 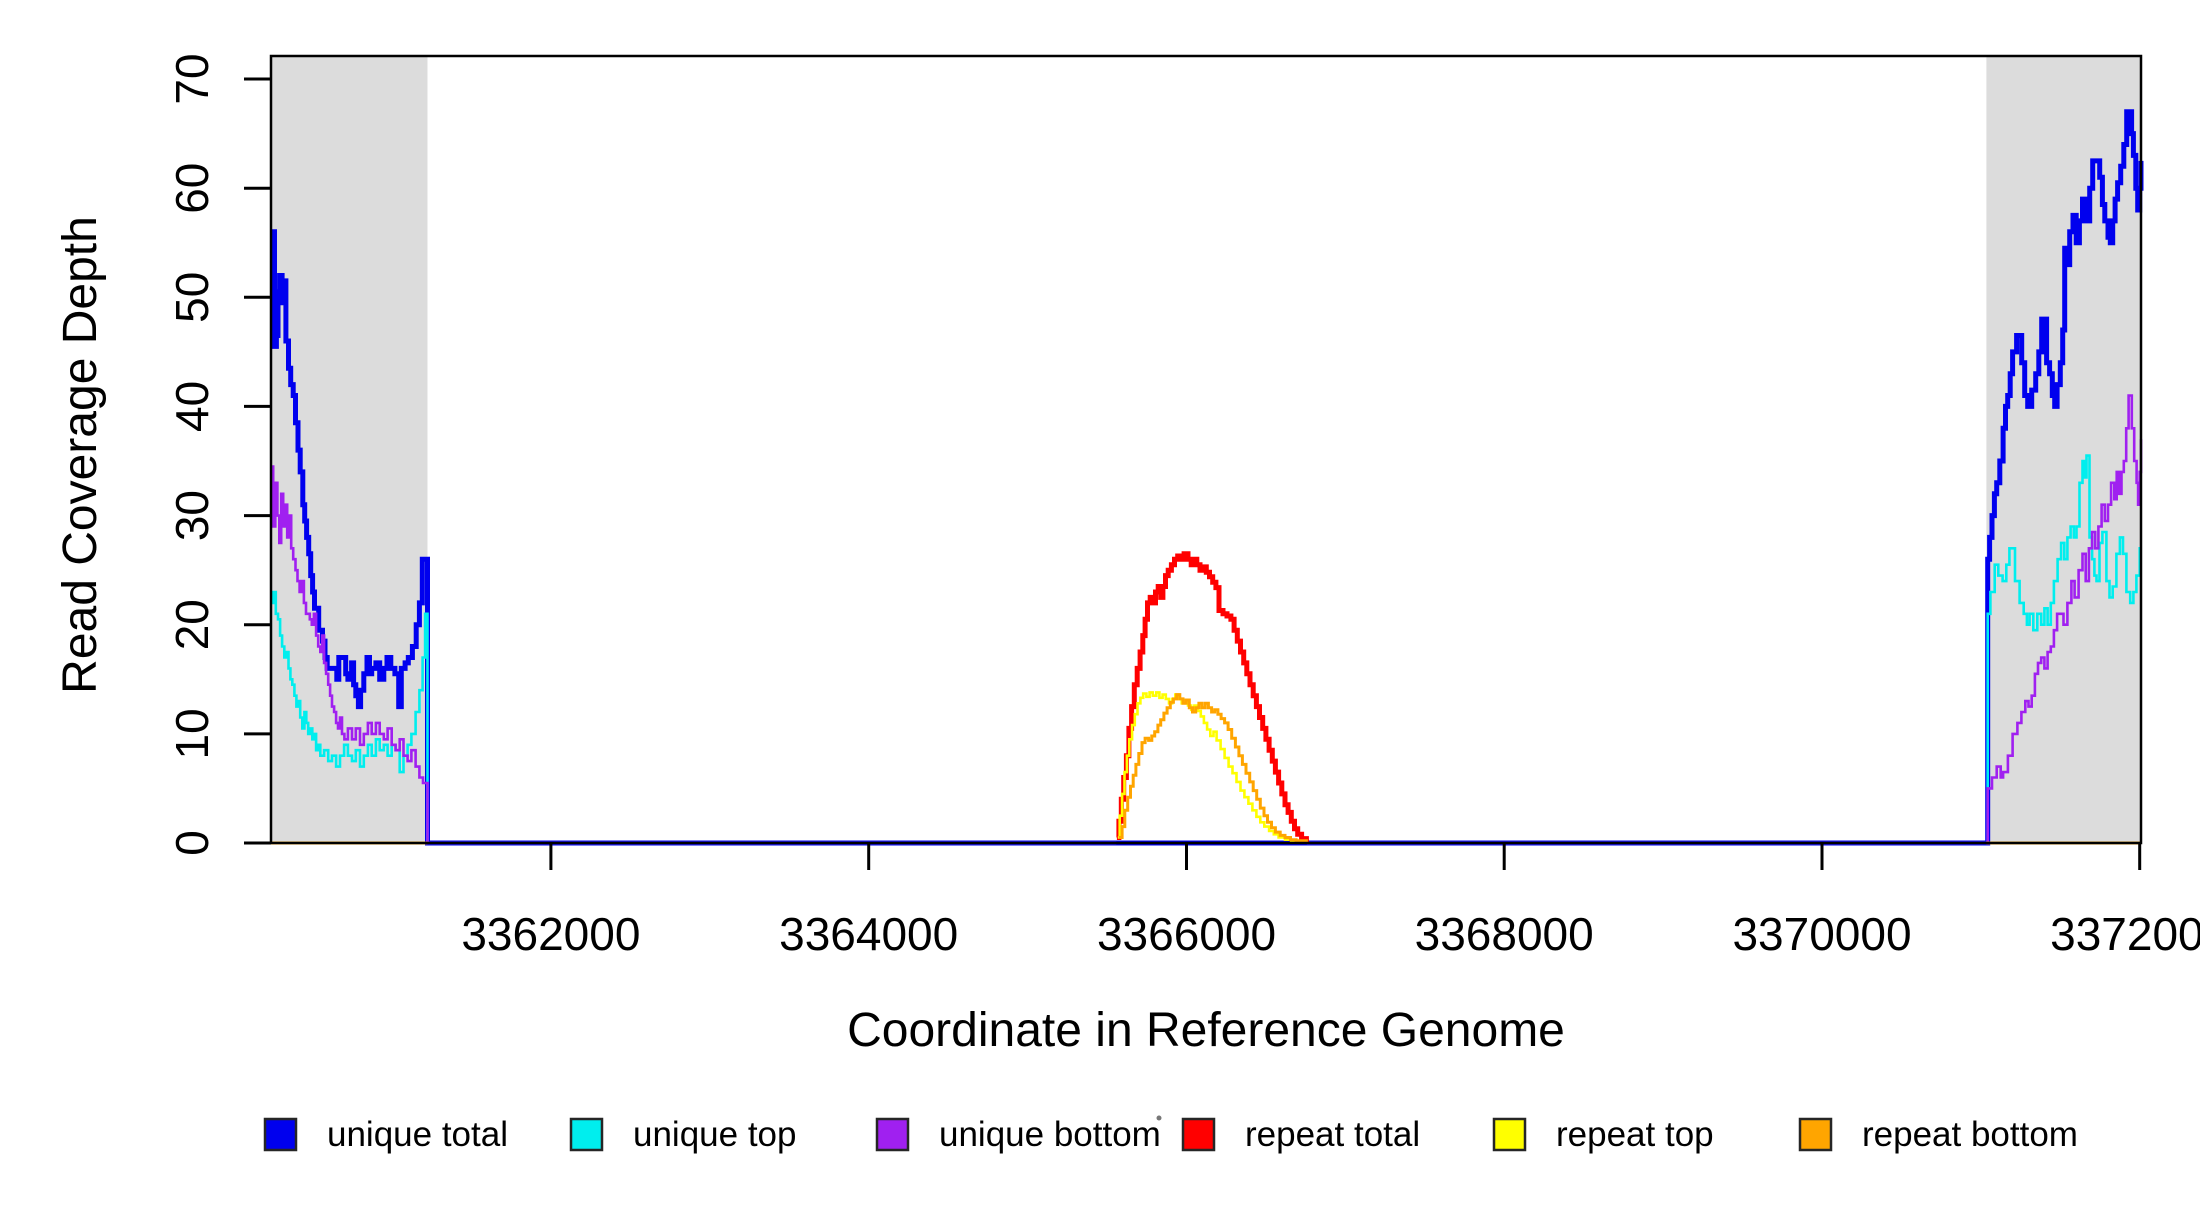 I want to click on y-tick-label: 0, so click(x=192, y=843).